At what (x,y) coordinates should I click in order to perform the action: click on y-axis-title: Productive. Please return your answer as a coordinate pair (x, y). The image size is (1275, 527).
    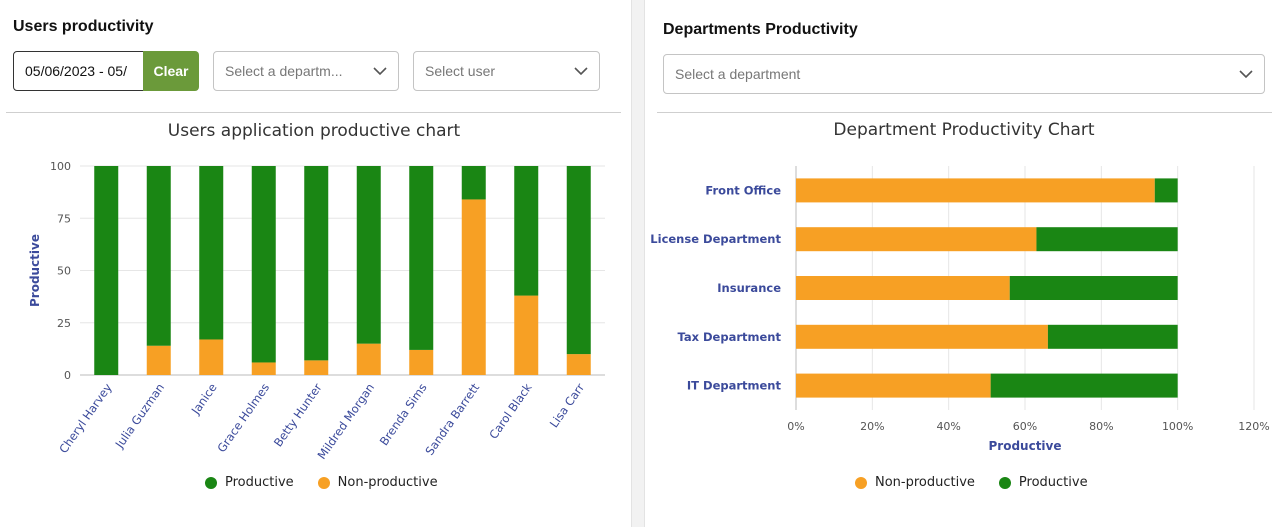
    Looking at the image, I should click on (35, 270).